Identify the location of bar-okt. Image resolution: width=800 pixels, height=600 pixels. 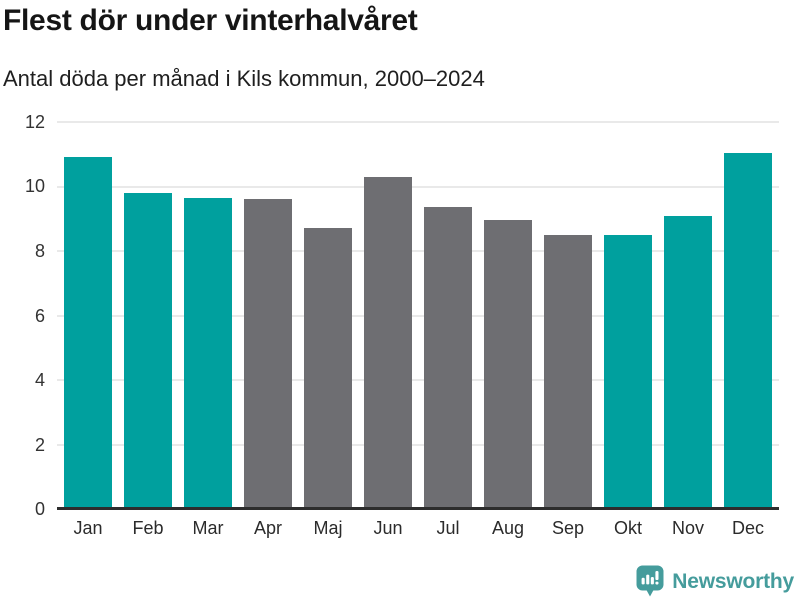
(628, 371).